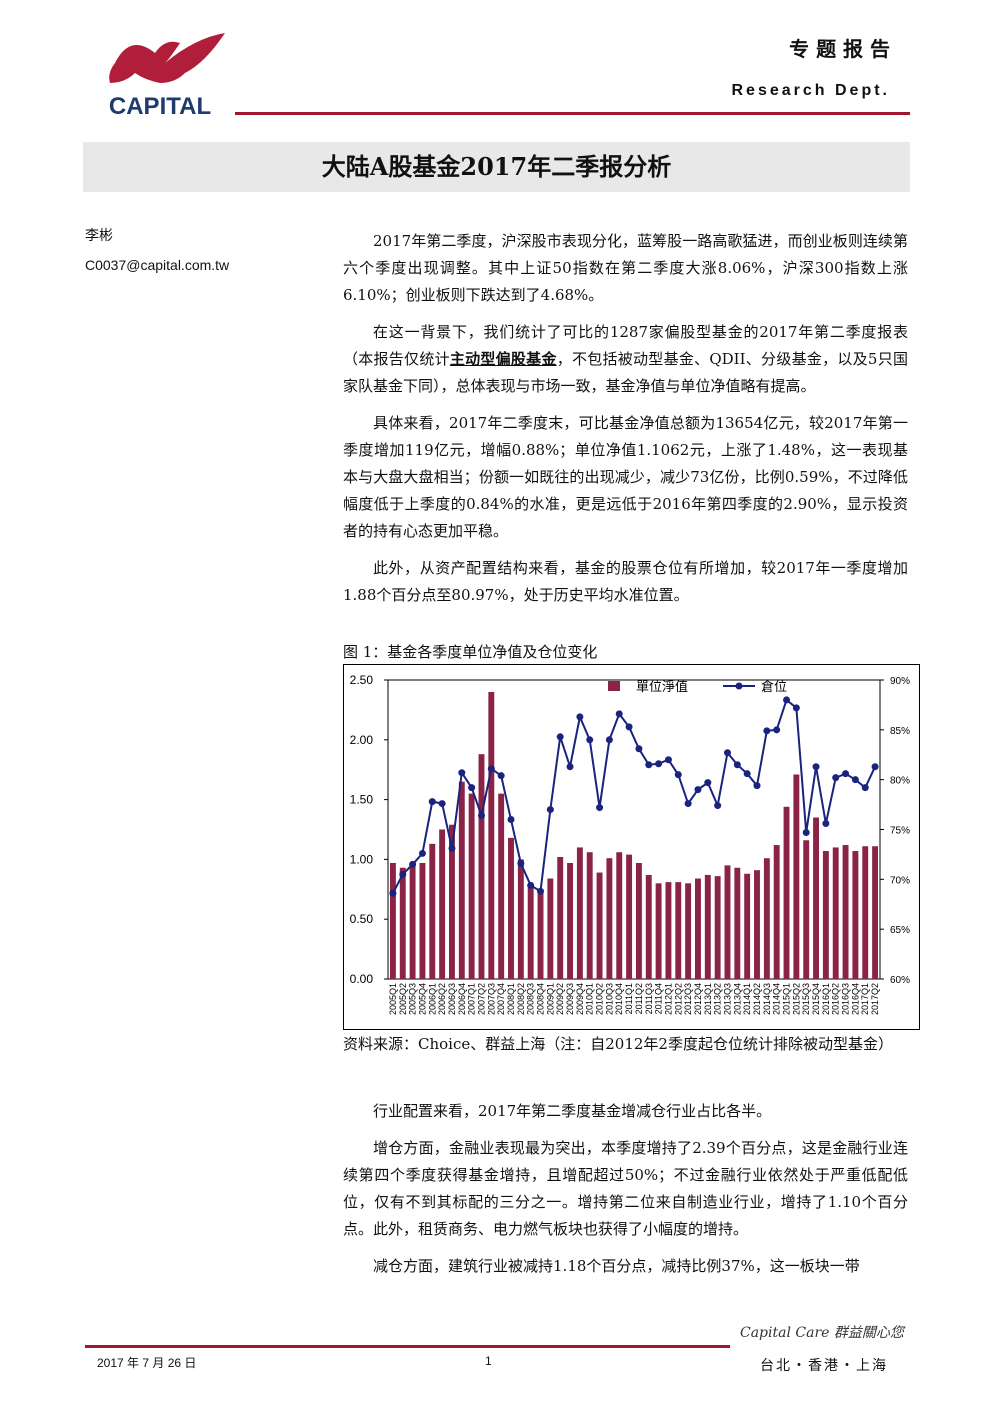 The height and width of the screenshot is (1403, 992). What do you see at coordinates (668, 999) in the screenshot?
I see `x-tick-label: 2012Q1` at bounding box center [668, 999].